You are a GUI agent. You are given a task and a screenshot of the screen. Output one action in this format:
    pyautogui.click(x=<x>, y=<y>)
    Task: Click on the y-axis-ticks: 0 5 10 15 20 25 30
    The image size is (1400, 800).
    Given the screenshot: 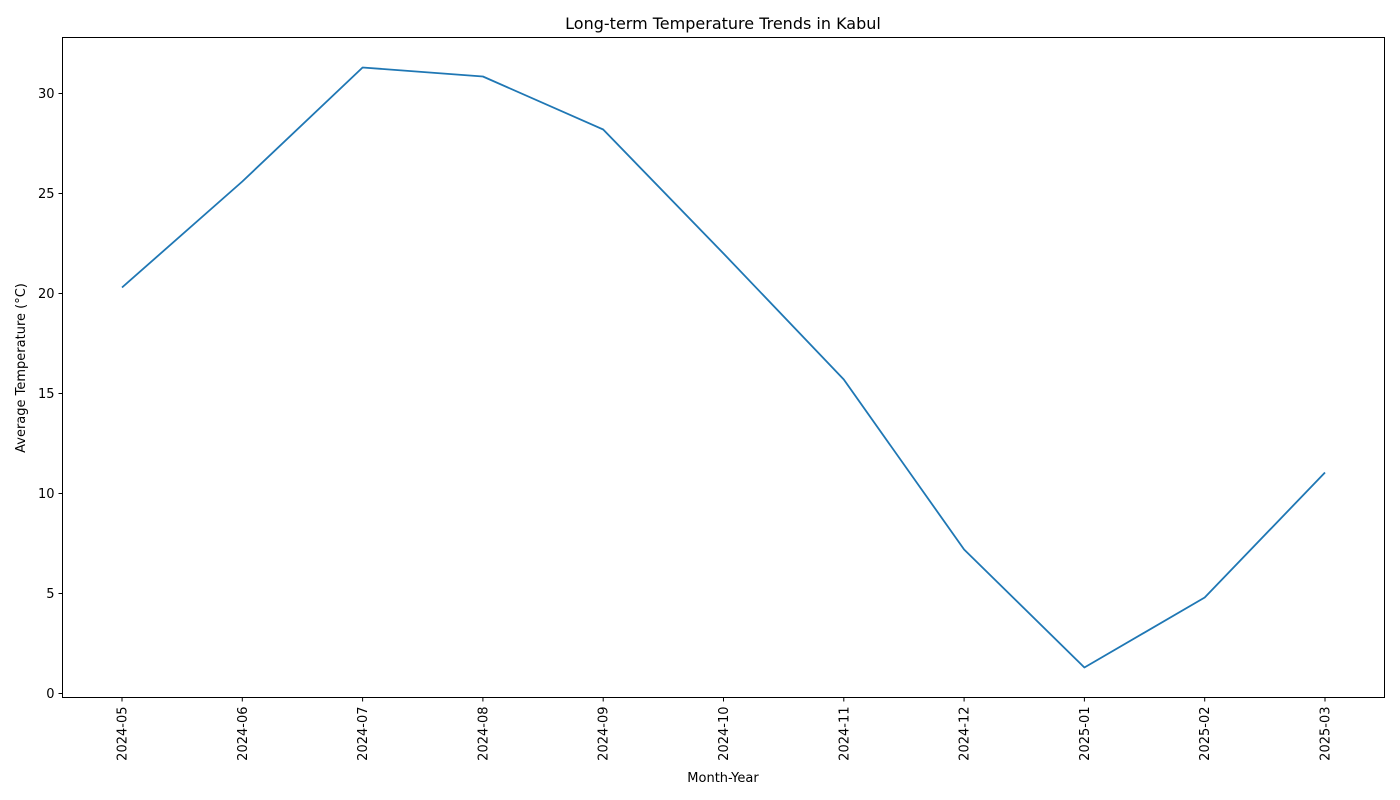 What is the action you would take?
    pyautogui.click(x=50, y=394)
    